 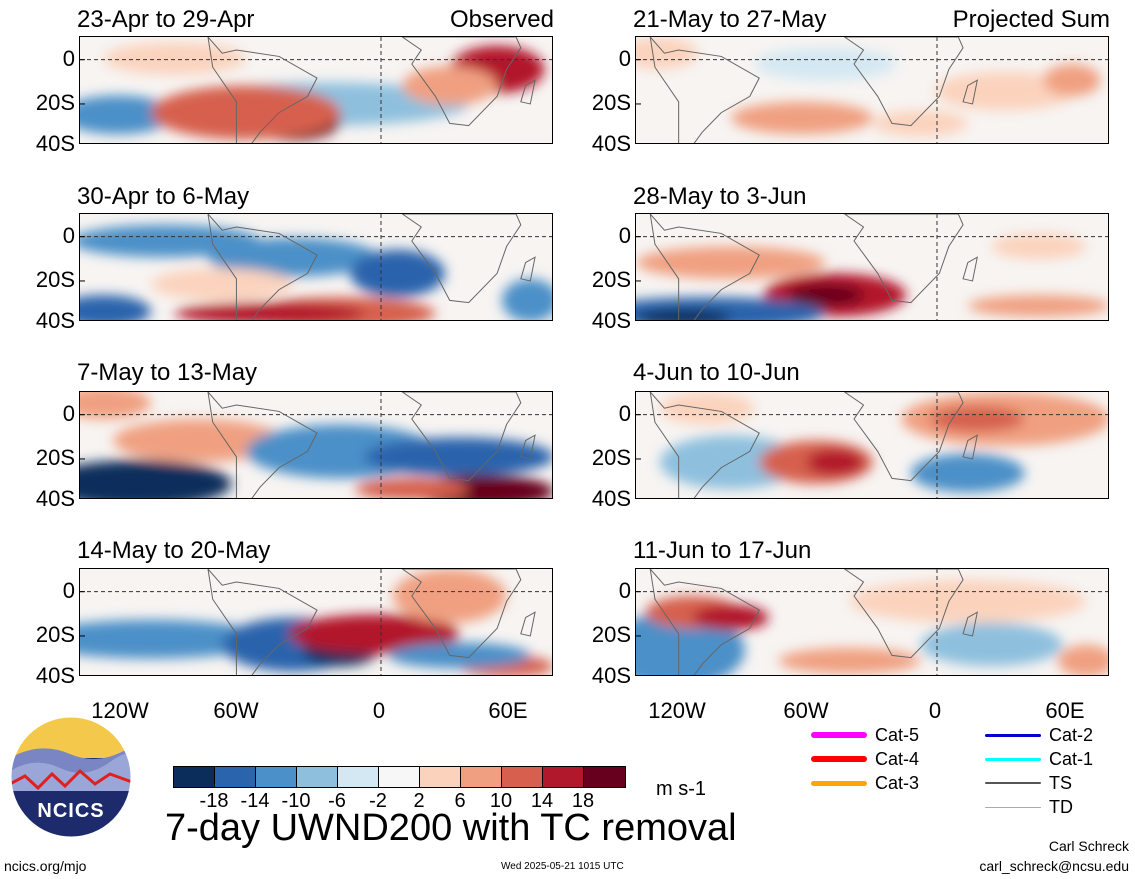 I want to click on panel-tag: Observed, so click(x=501, y=19).